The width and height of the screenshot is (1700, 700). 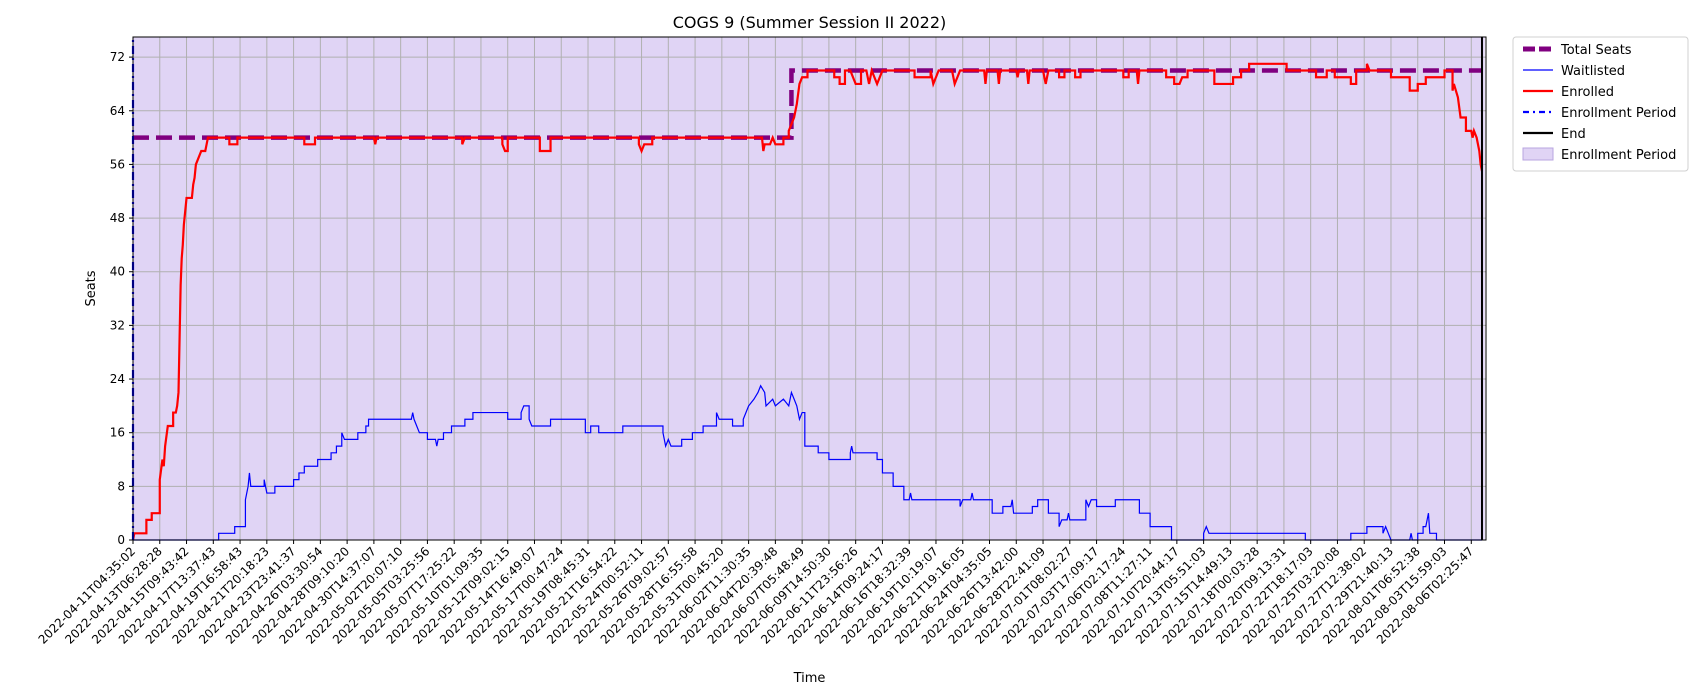 I want to click on y-tick-label: 24, so click(x=117, y=379).